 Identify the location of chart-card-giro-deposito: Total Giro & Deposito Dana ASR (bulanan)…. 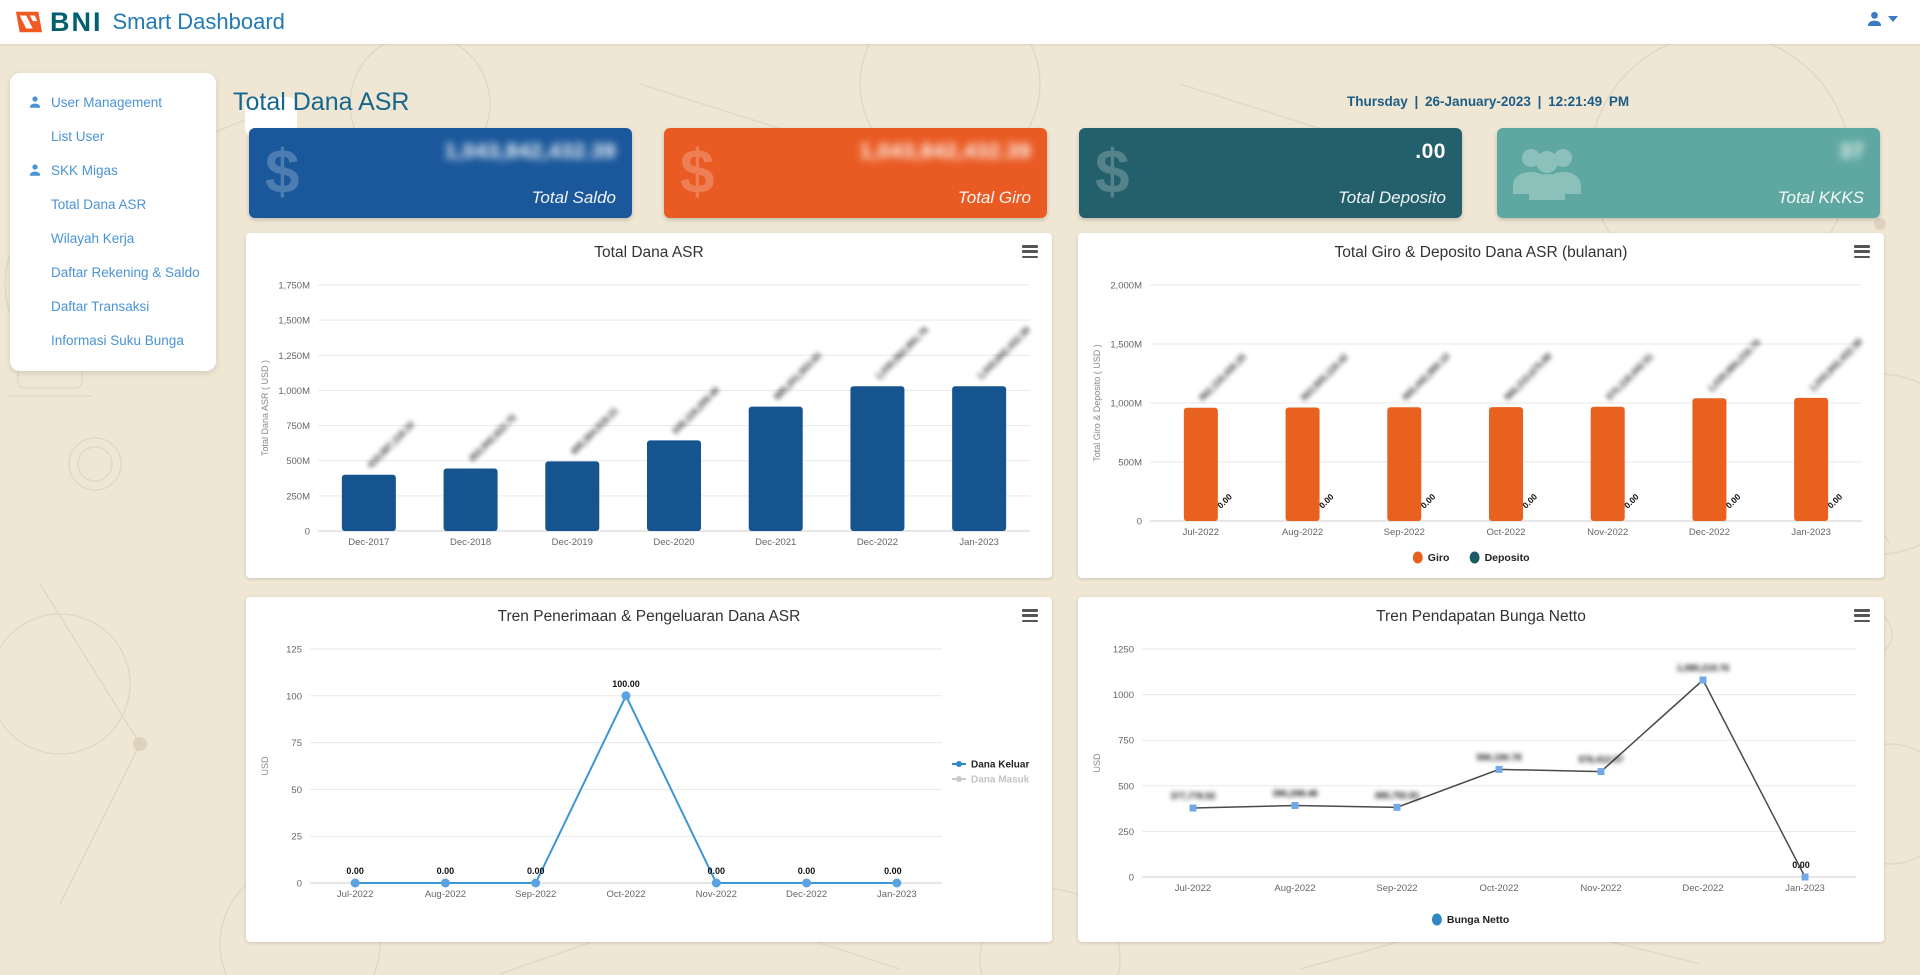
(1481, 405).